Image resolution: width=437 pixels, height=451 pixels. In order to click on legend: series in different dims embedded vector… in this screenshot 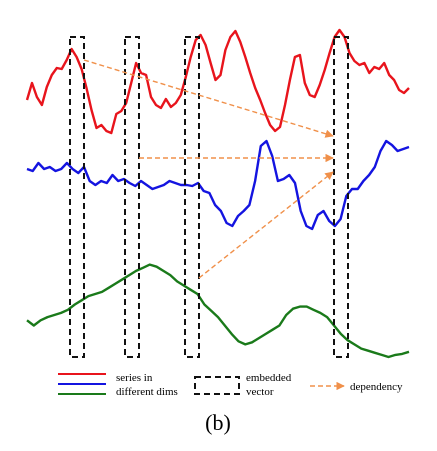, I will do `click(230, 385)`.